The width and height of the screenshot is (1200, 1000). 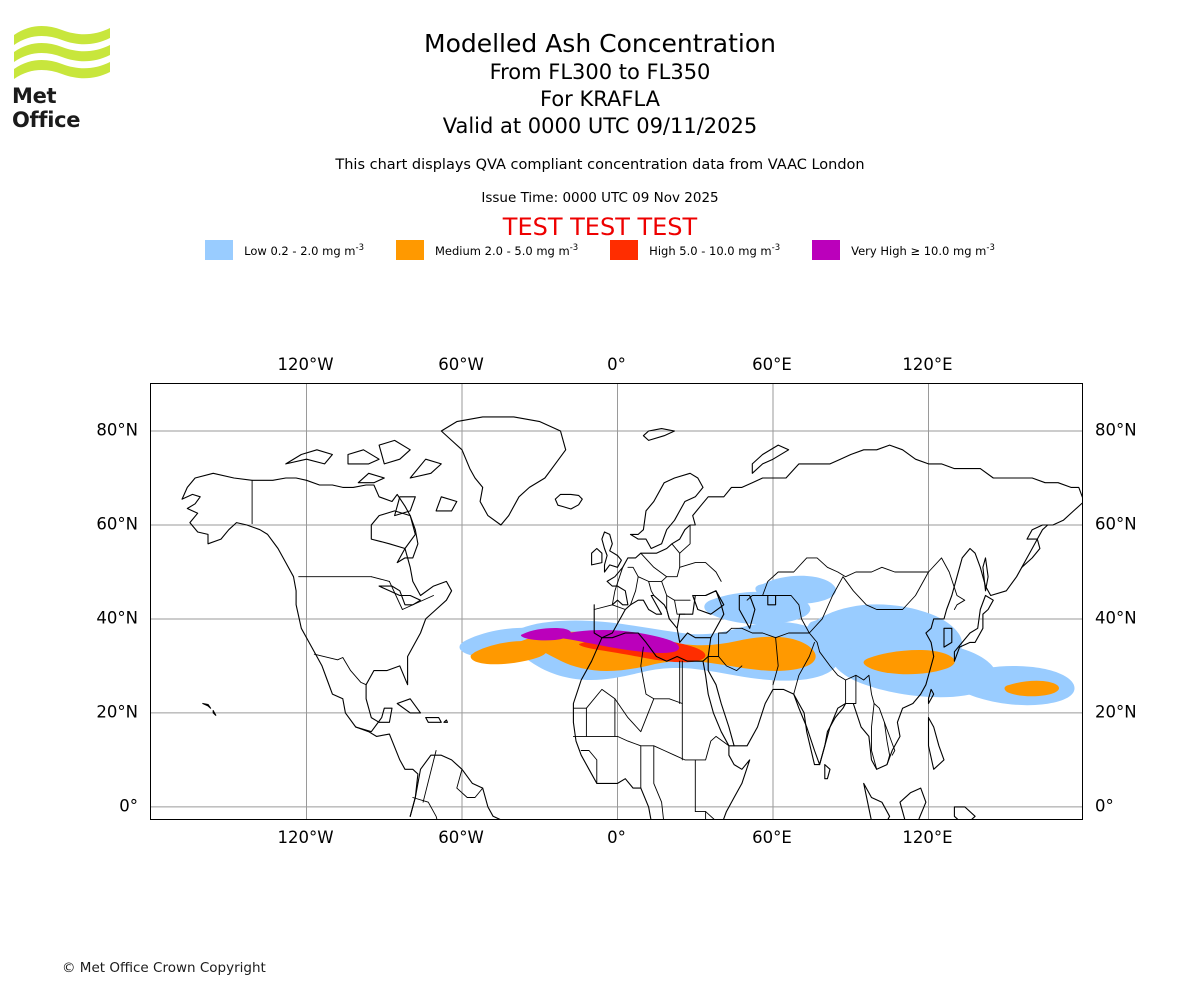 I want to click on test-banner: TEST TEST TEST, so click(x=600, y=227).